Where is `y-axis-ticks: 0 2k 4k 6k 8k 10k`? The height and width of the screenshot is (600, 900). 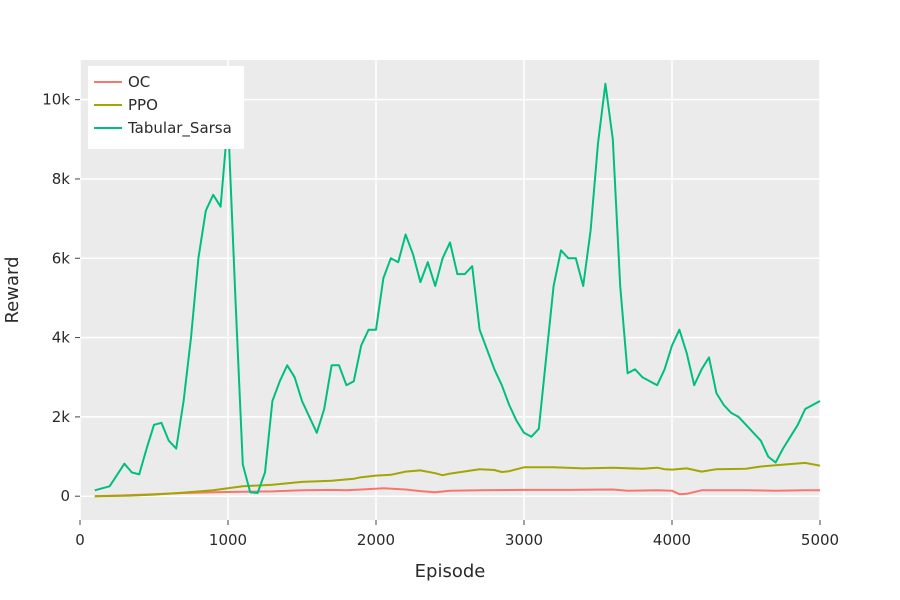
y-axis-ticks: 0 2k 4k 6k 8k 10k is located at coordinates (61, 298).